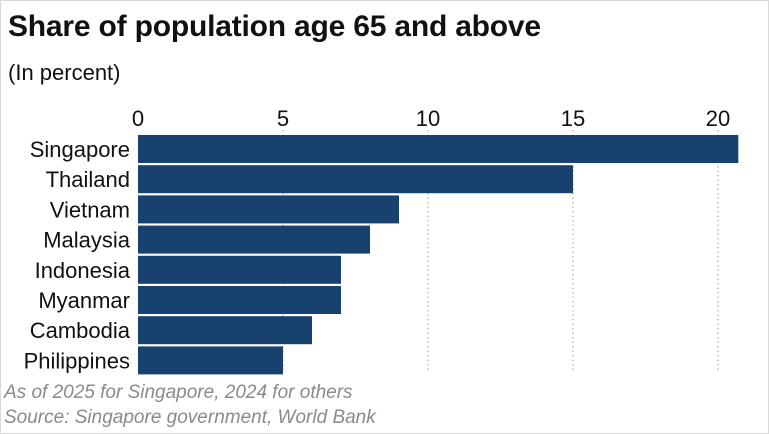  What do you see at coordinates (80, 330) in the screenshot?
I see `category-label: Cambodia` at bounding box center [80, 330].